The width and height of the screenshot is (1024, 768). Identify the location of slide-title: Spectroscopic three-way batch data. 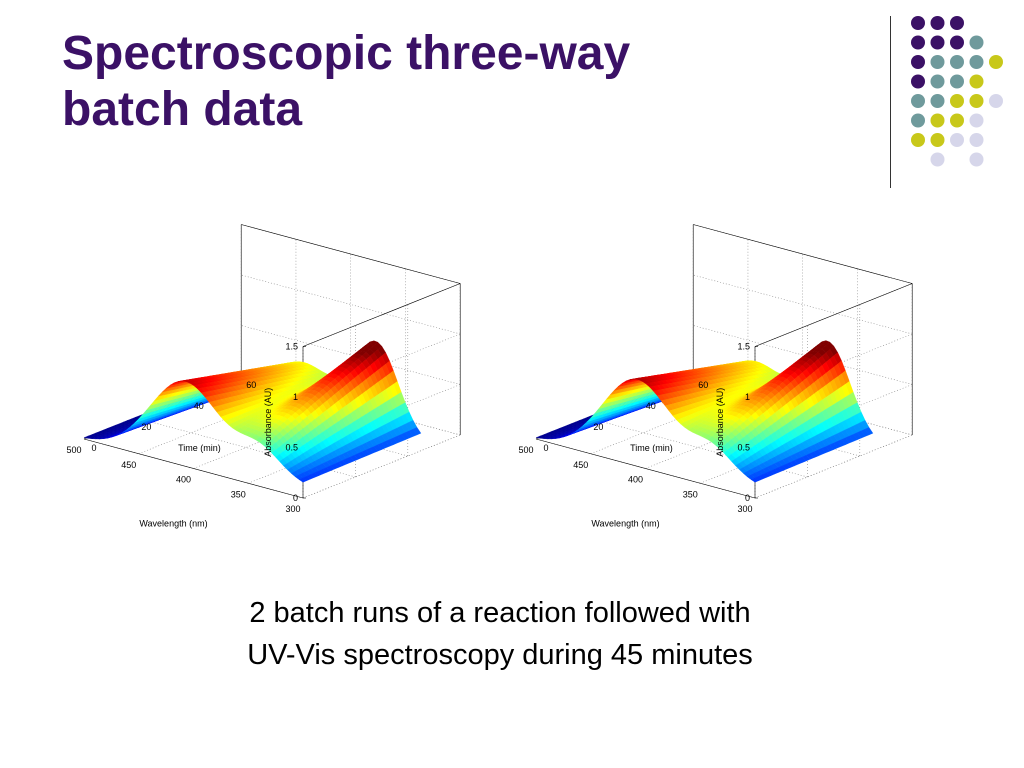
(412, 82).